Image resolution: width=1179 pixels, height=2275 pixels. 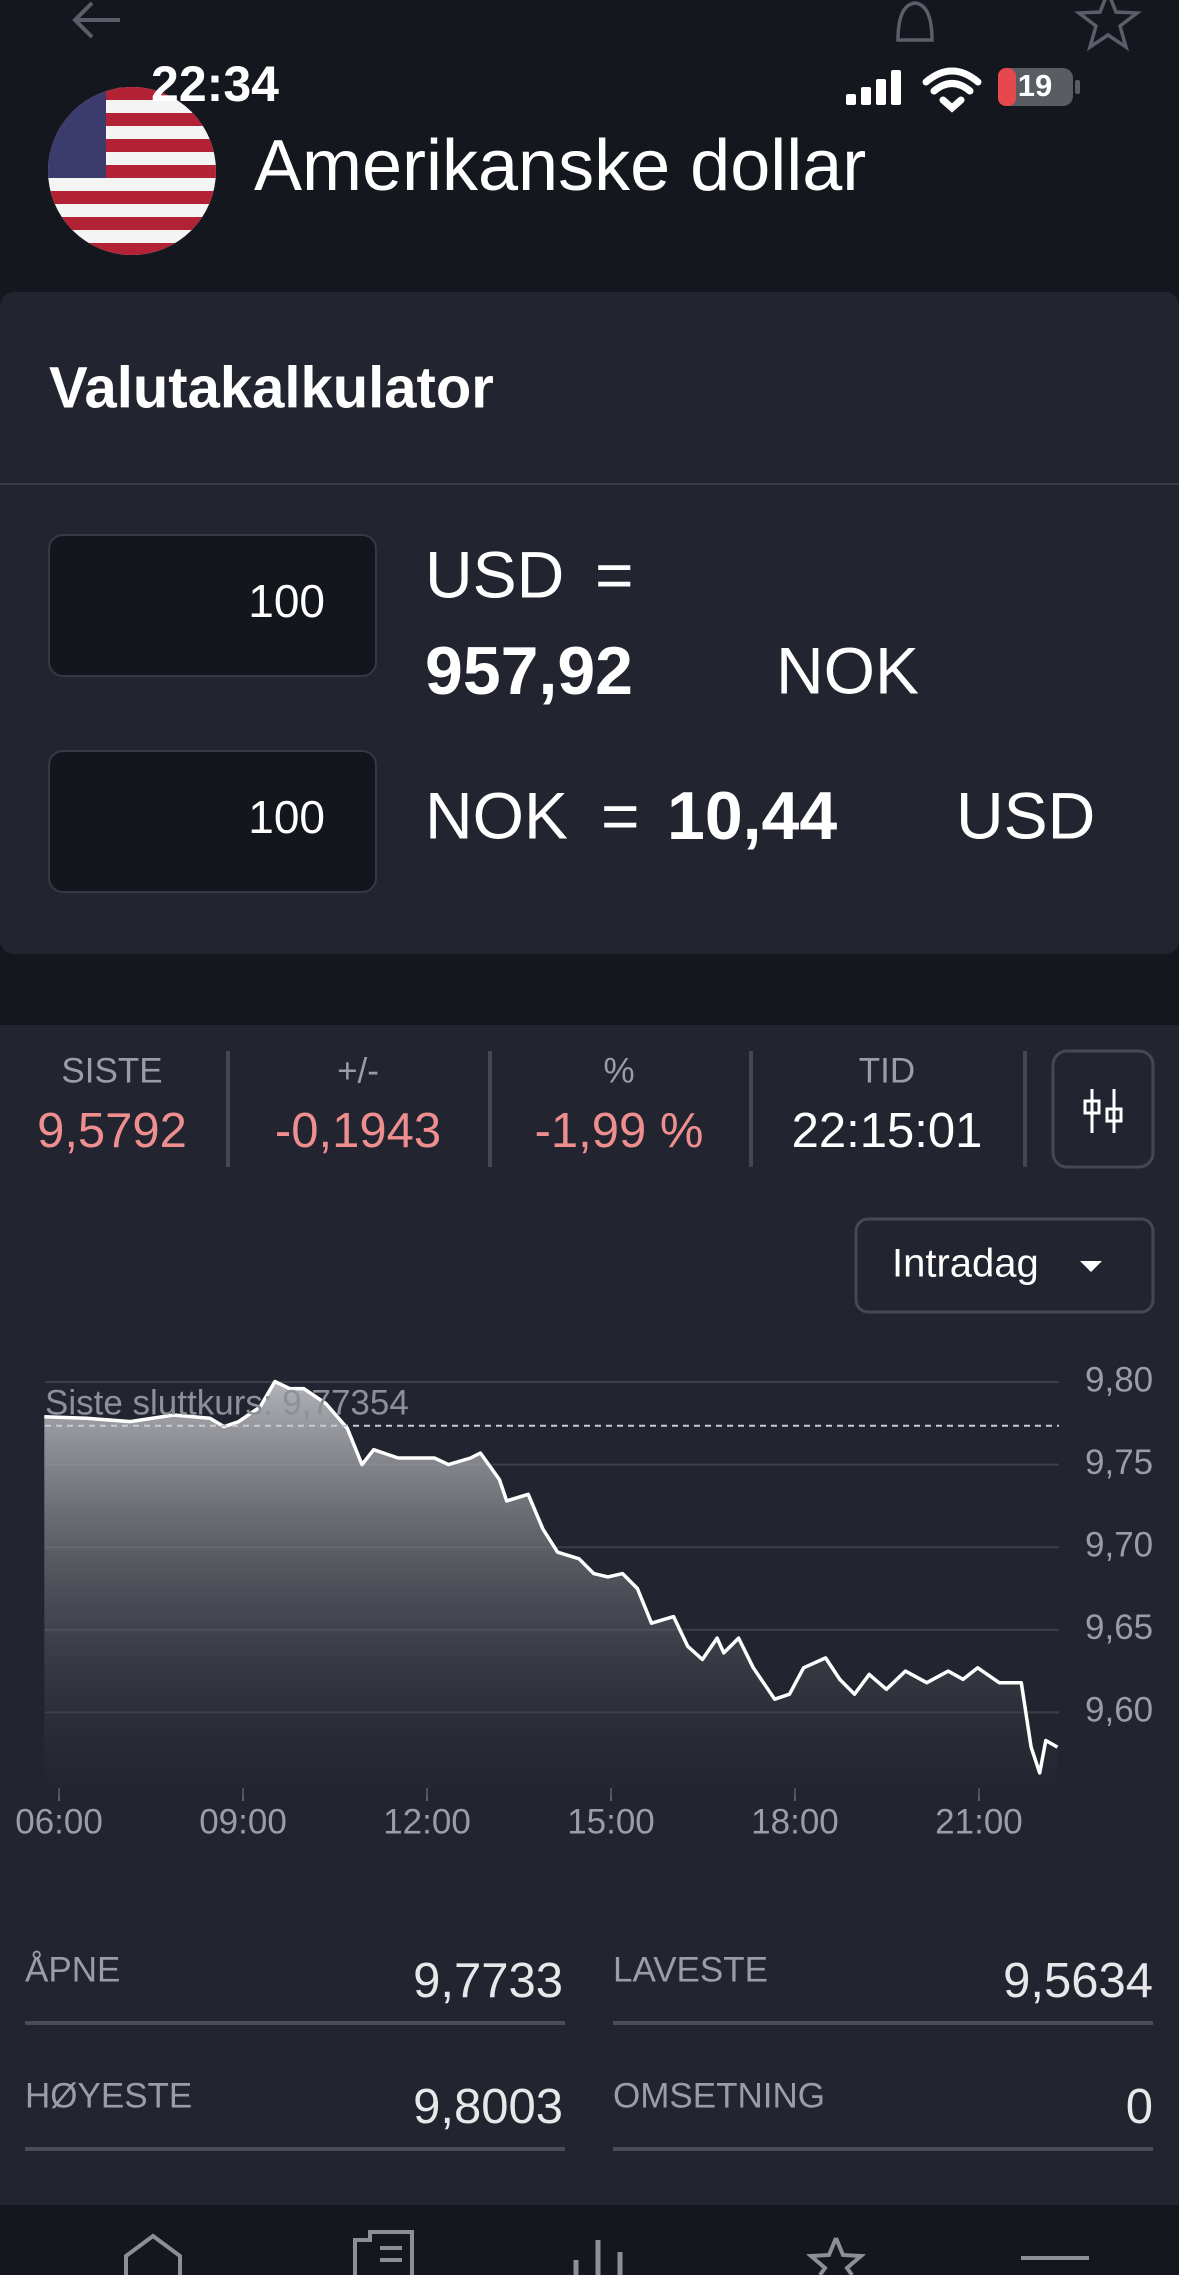 I want to click on result: 957,92, so click(x=529, y=671).